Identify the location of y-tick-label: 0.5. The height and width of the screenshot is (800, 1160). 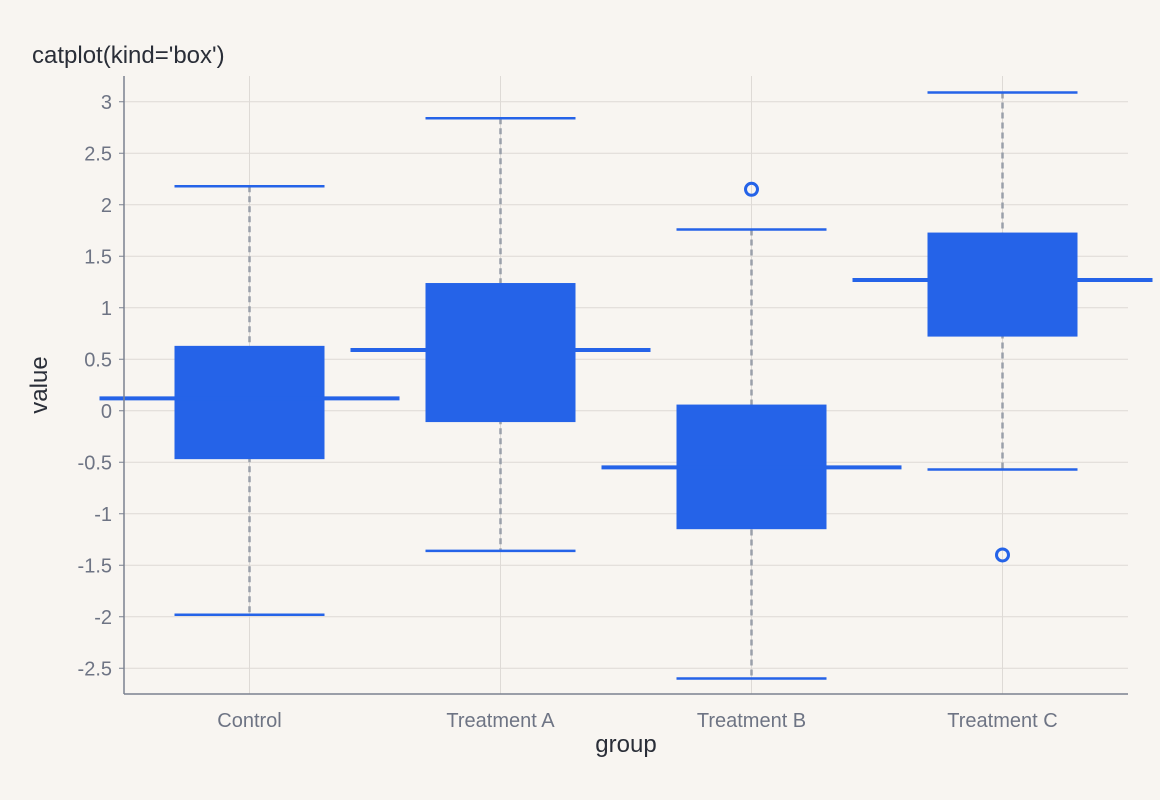
(98, 360).